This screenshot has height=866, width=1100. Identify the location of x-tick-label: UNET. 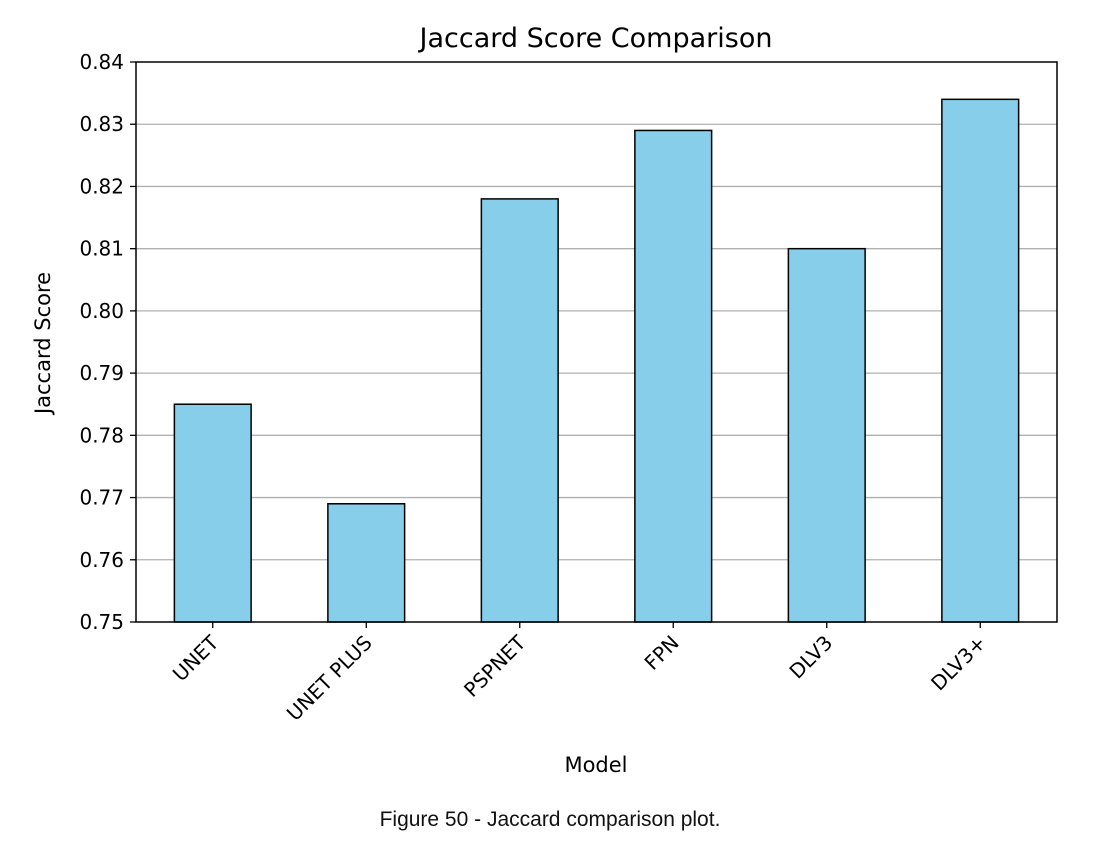
(196, 658).